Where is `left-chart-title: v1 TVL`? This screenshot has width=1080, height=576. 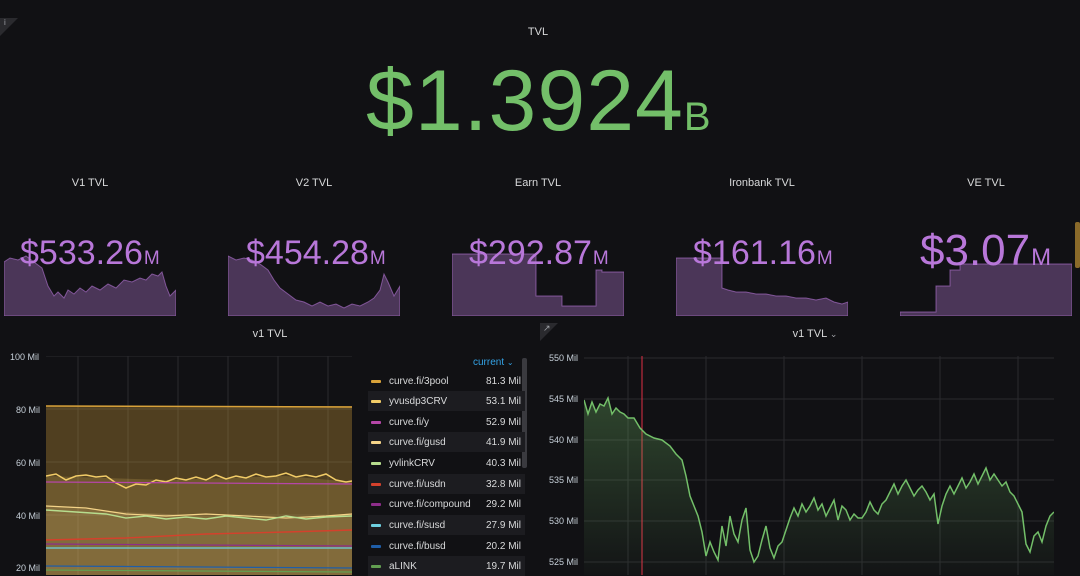
left-chart-title: v1 TVL is located at coordinates (270, 334).